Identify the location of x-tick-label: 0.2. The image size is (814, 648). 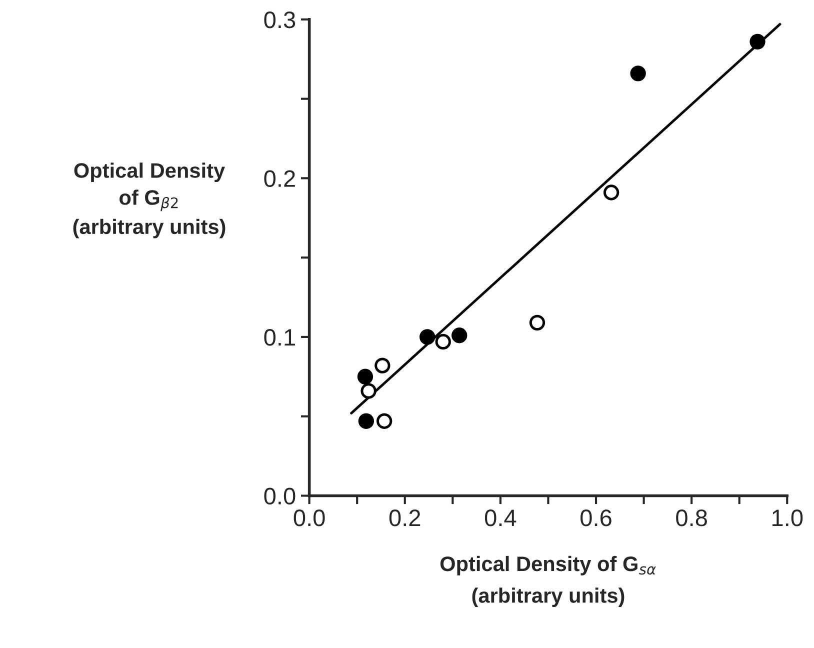
(404, 518).